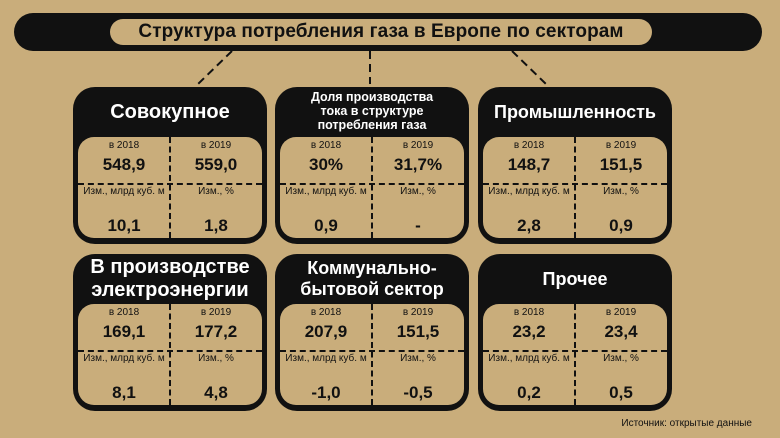 The image size is (780, 438). I want to click on value-2019: 177,2, so click(216, 331).